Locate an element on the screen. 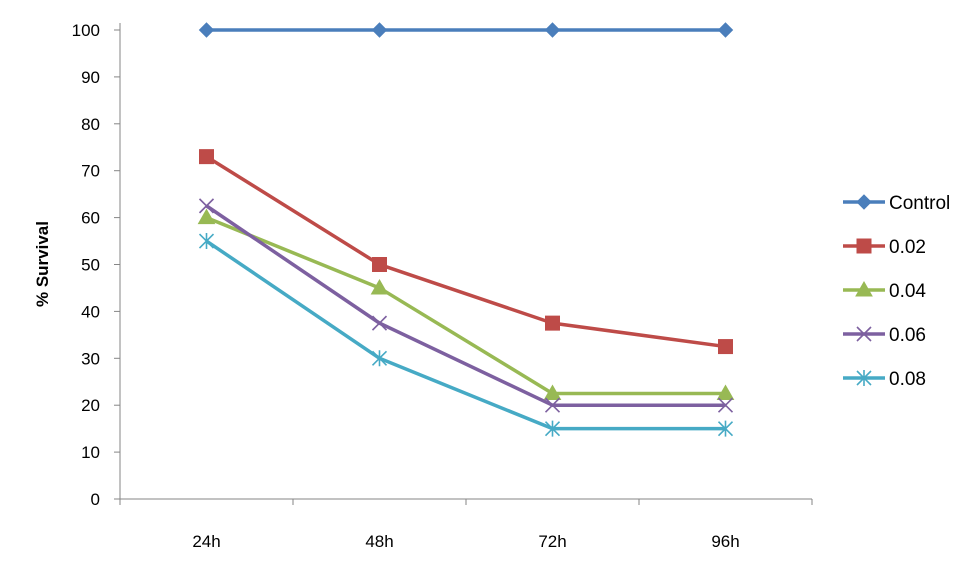 The height and width of the screenshot is (581, 975). legend-label: 0.06 is located at coordinates (907, 335).